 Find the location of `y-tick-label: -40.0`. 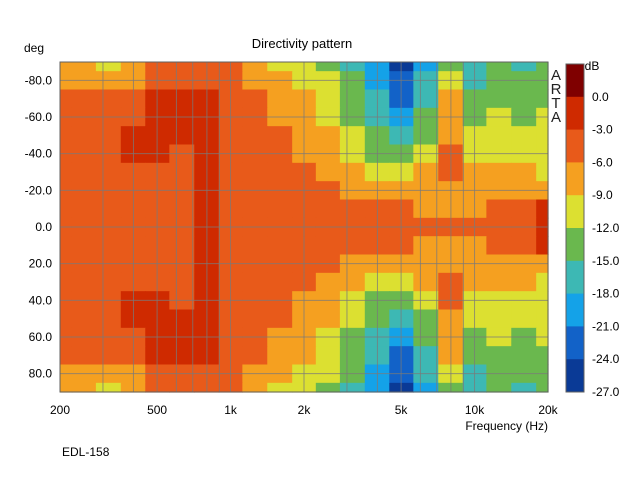

y-tick-label: -40.0 is located at coordinates (39, 154).